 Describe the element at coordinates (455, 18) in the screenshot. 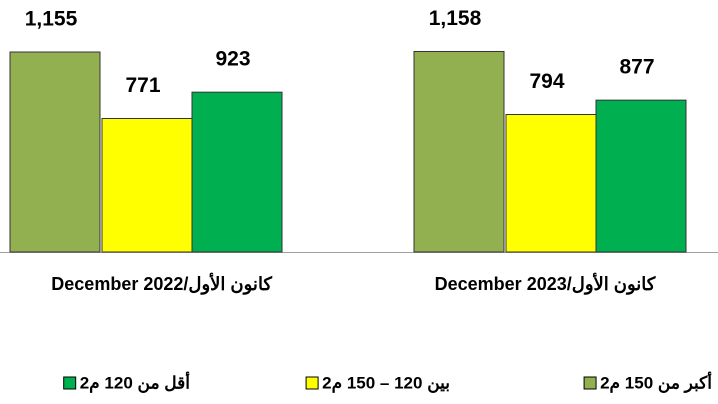

I see `value-label: 1,158` at that location.